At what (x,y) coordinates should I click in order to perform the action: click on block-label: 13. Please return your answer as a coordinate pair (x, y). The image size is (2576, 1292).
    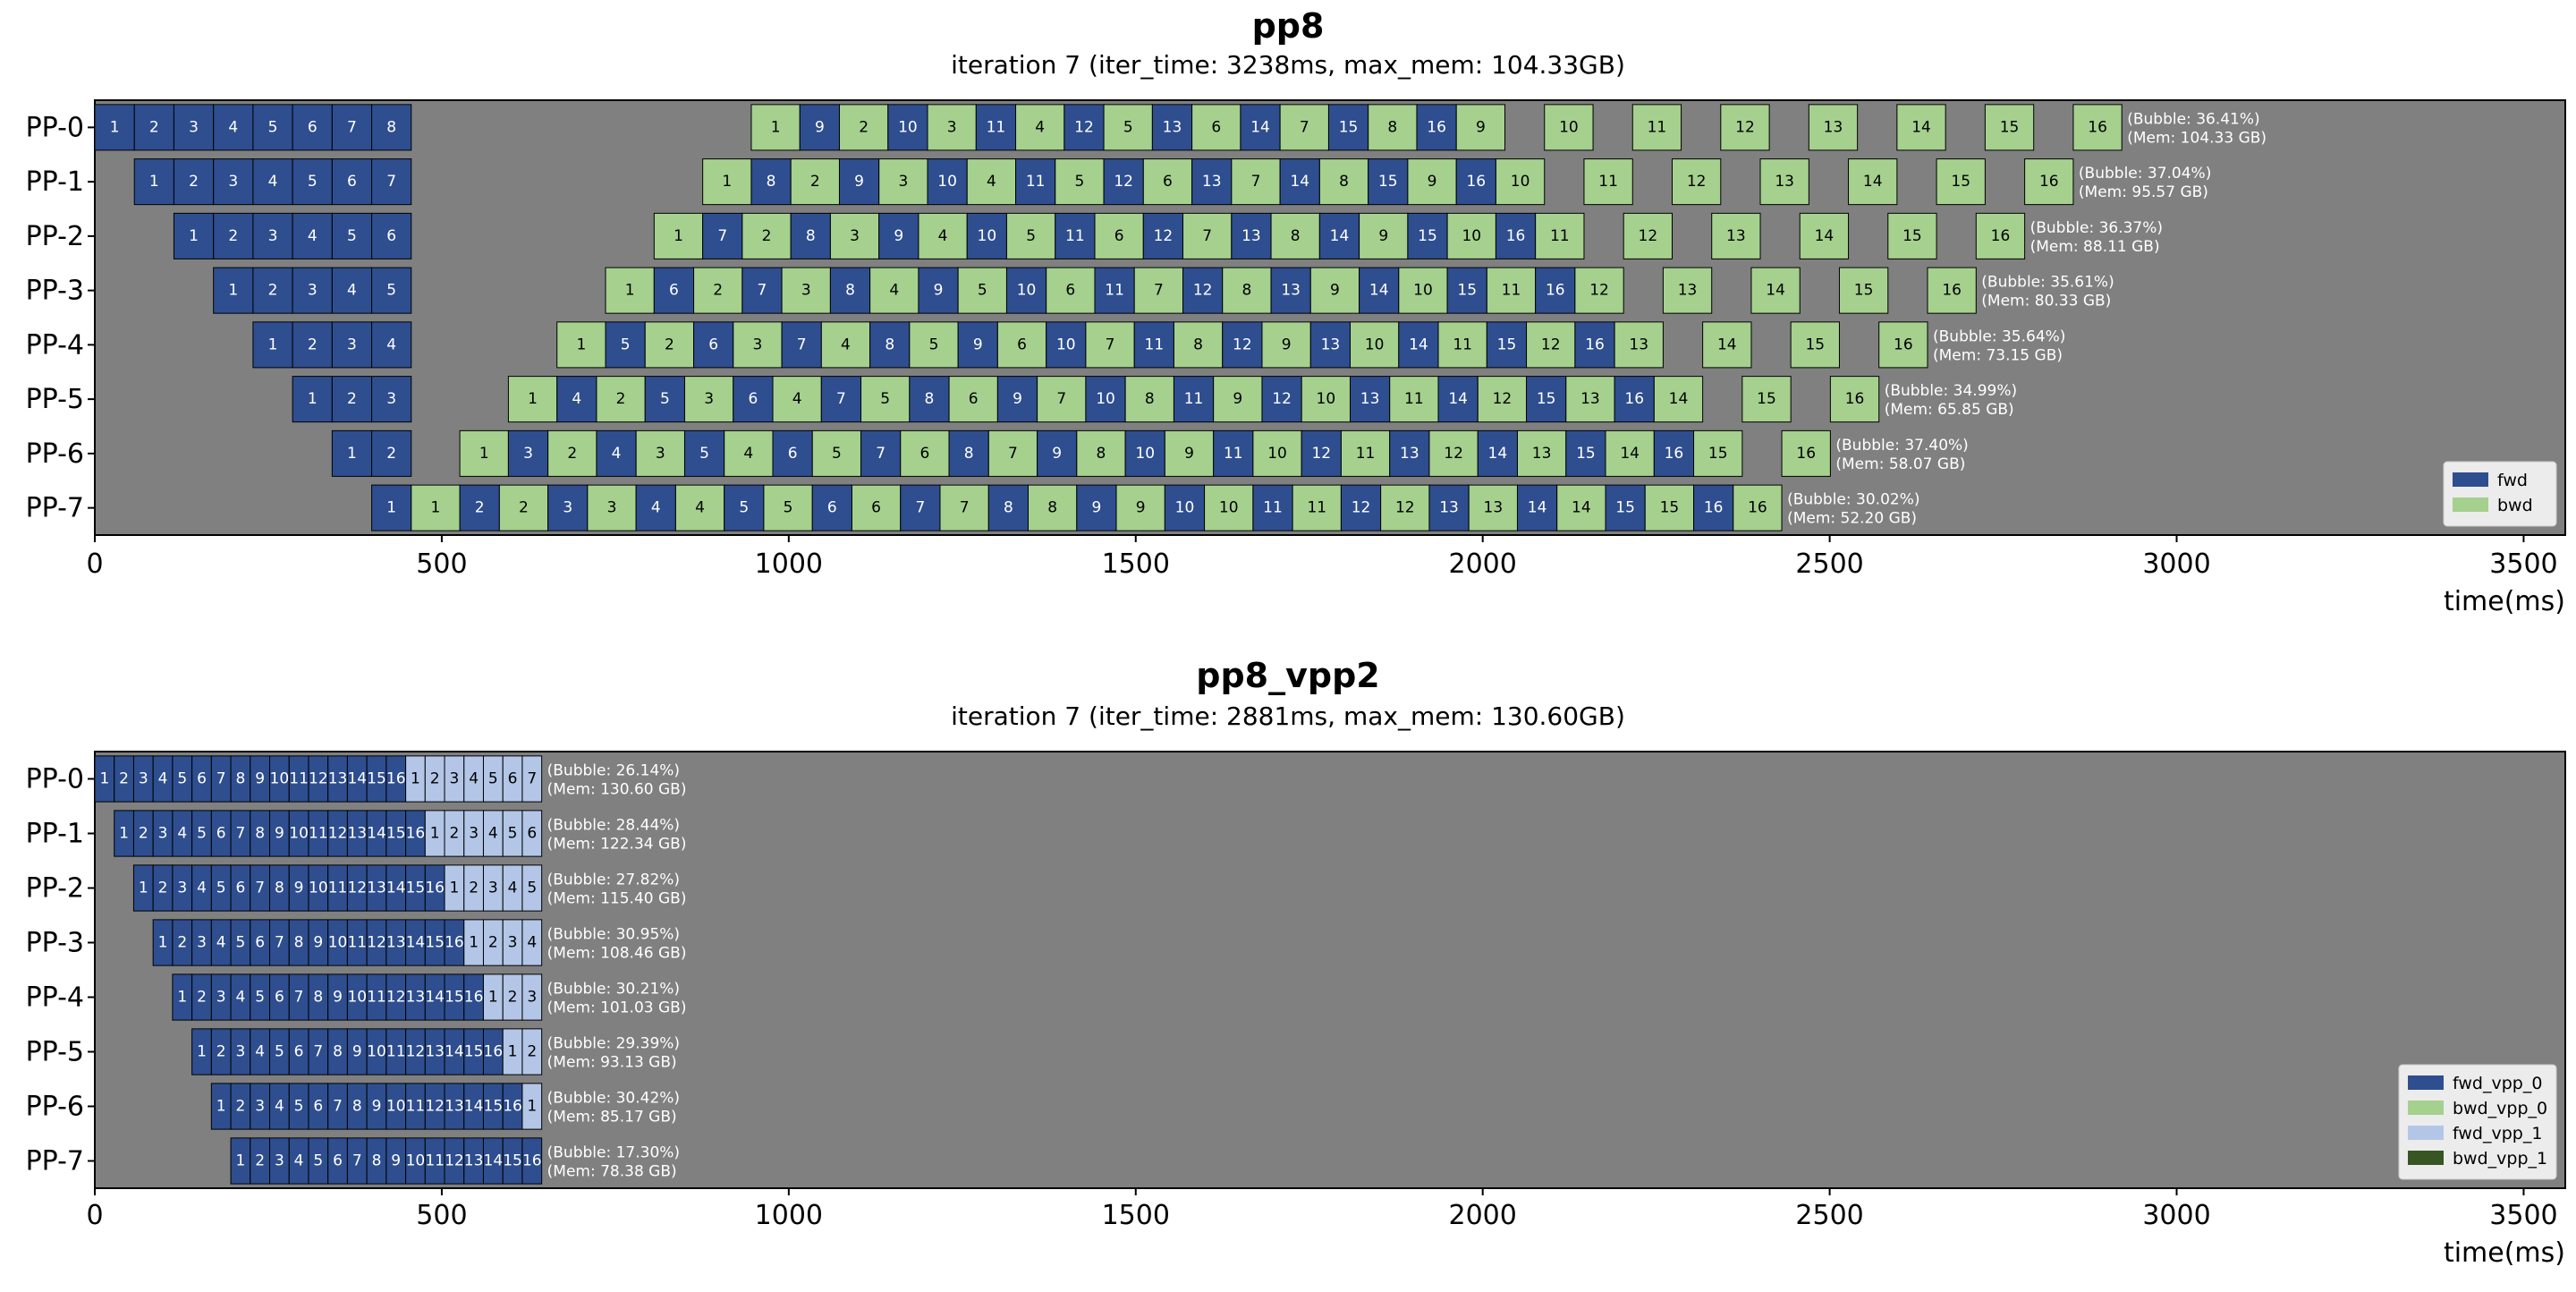
    Looking at the image, I should click on (1638, 345).